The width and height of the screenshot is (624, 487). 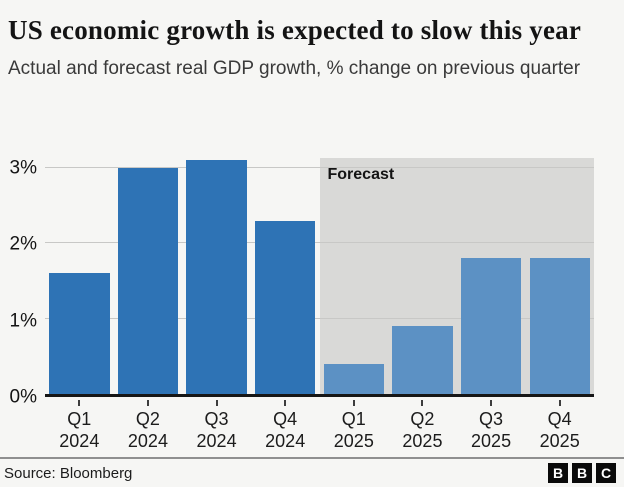 What do you see at coordinates (23, 321) in the screenshot?
I see `y-tick-label-1%: 1%` at bounding box center [23, 321].